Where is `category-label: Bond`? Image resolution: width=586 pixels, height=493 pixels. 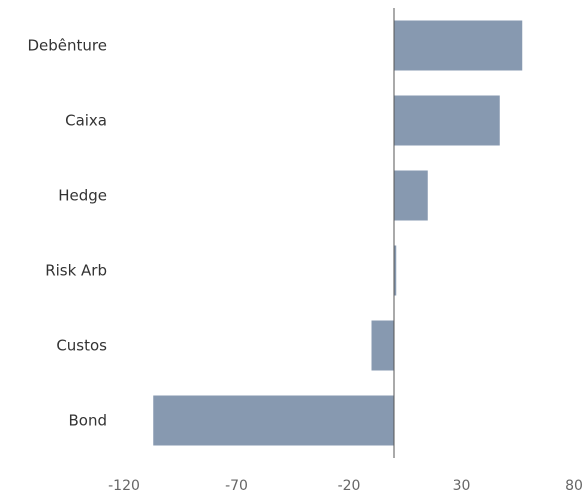
category-label: Bond is located at coordinates (88, 421).